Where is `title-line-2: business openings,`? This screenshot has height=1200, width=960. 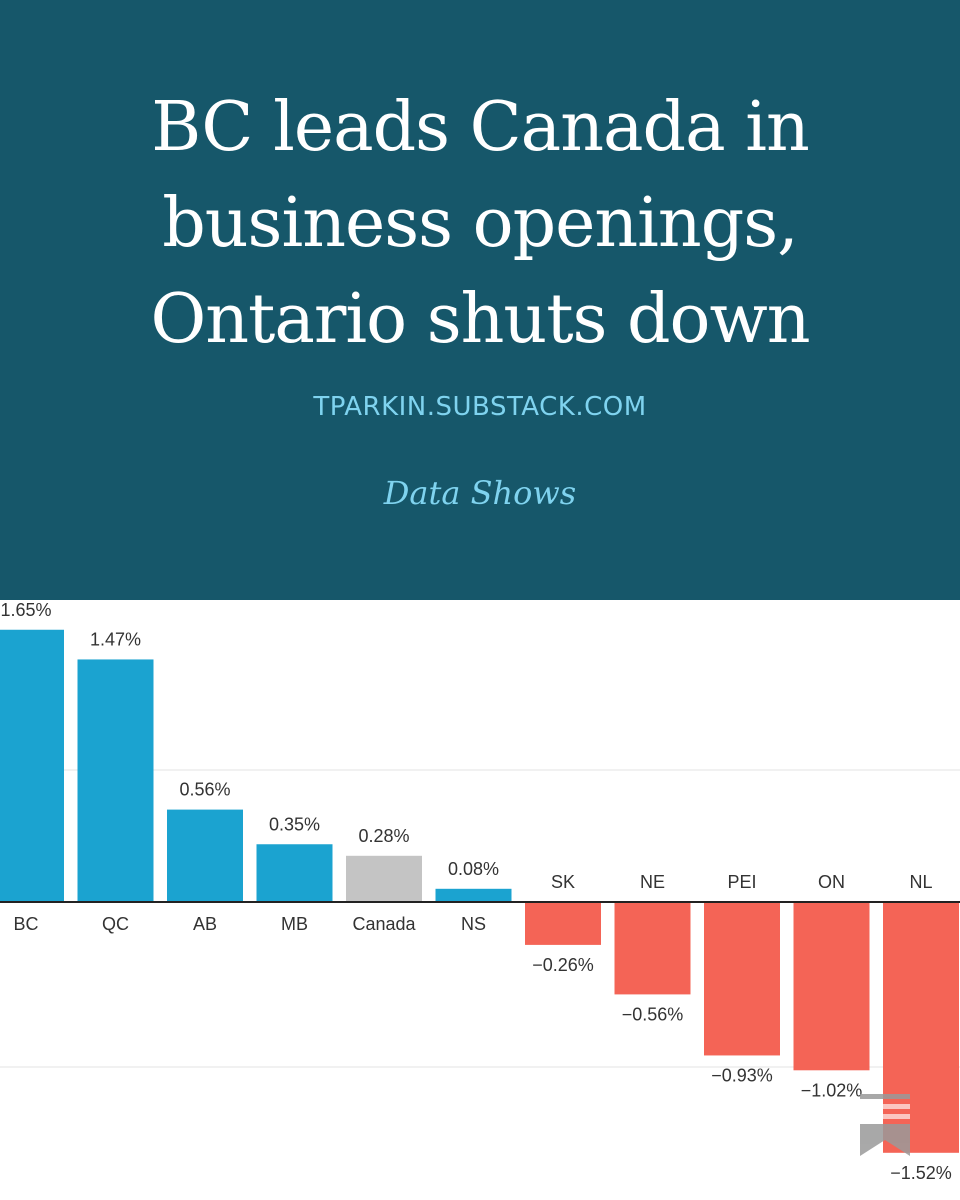
title-line-2: business openings, is located at coordinates (480, 223).